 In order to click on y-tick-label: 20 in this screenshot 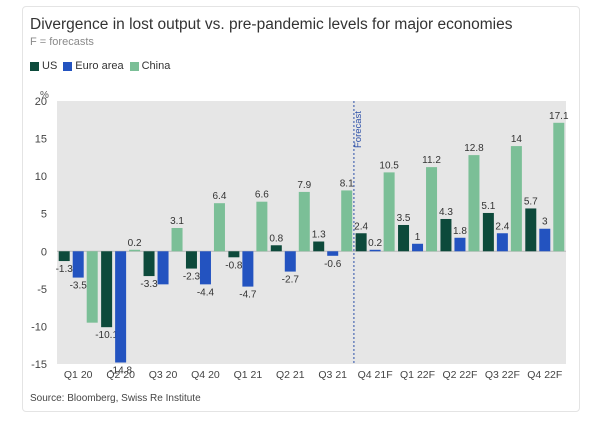, I will do `click(41, 102)`.